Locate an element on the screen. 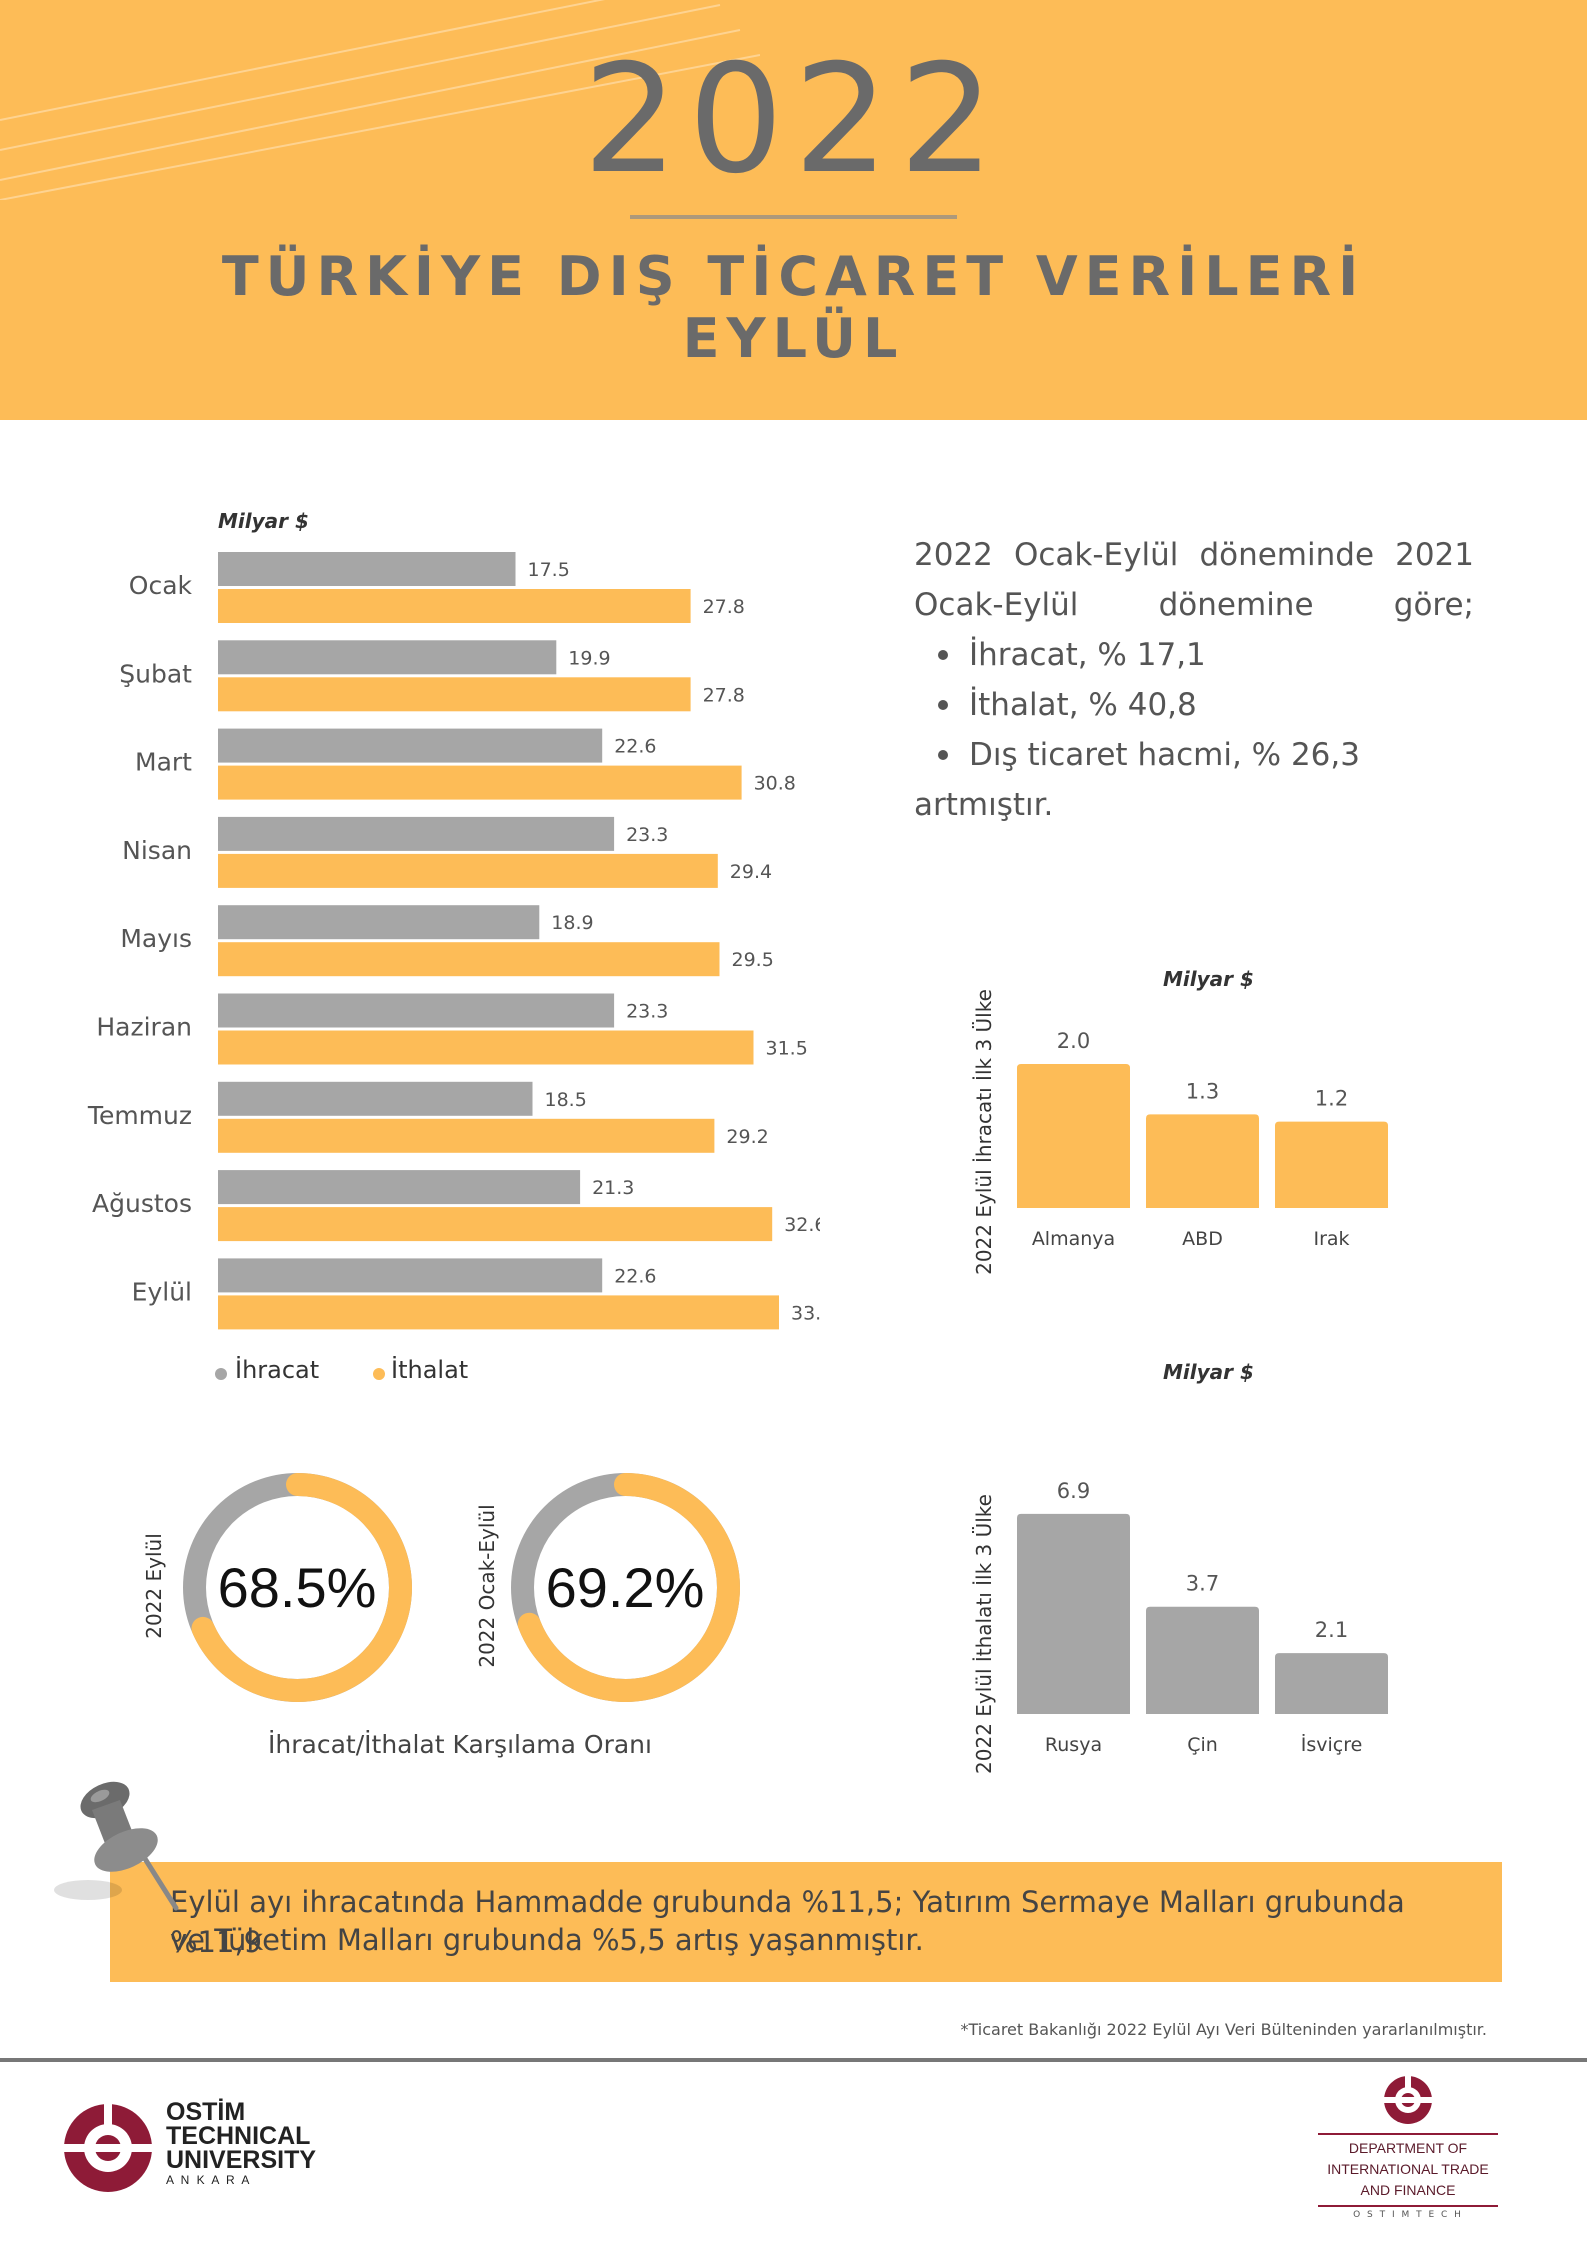  bar-value-label: 29.4 is located at coordinates (751, 872).